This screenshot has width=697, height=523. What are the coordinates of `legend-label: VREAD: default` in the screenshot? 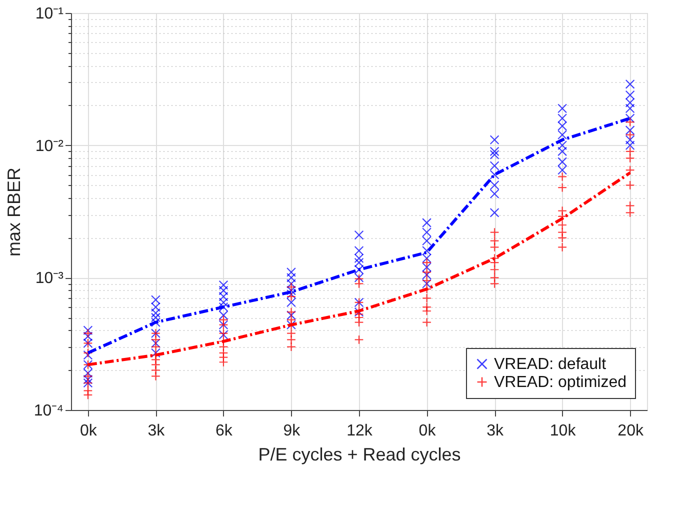 It's located at (550, 364).